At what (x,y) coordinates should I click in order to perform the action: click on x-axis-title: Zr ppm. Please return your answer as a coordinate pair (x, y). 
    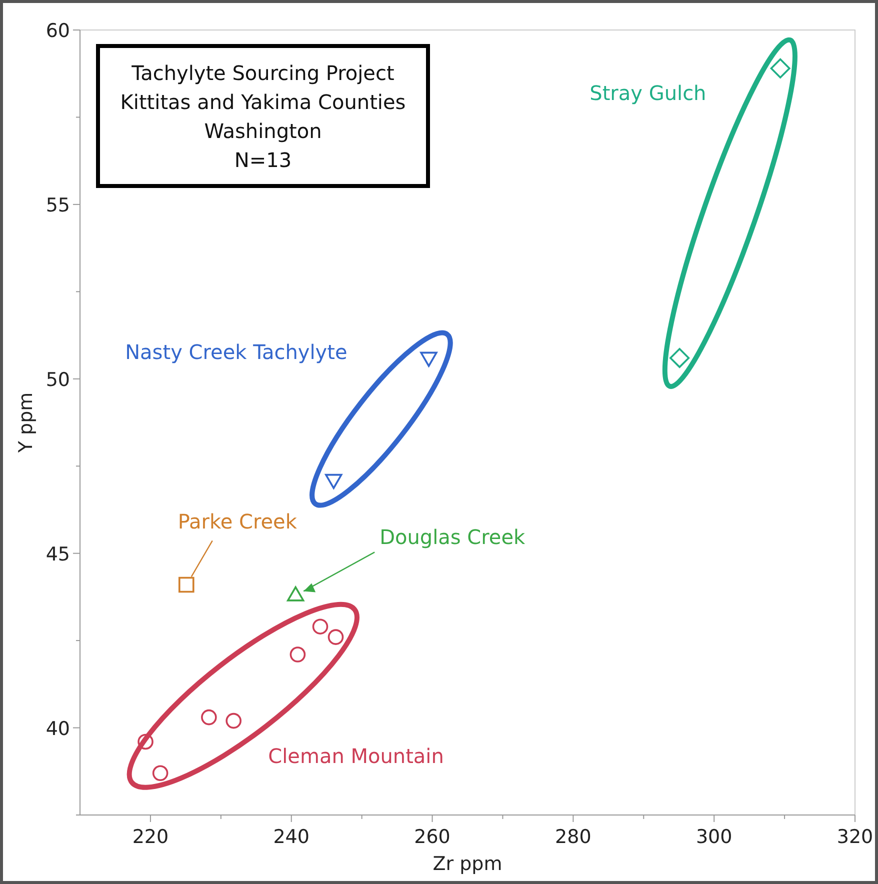
    Looking at the image, I should click on (467, 864).